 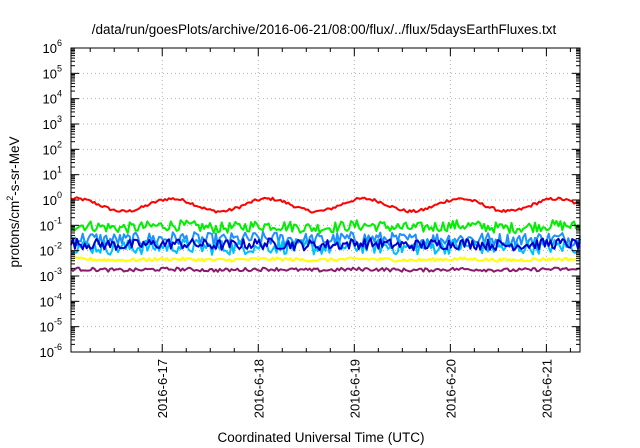 I want to click on y-tick-label: 10⁻³, so click(x=51, y=275).